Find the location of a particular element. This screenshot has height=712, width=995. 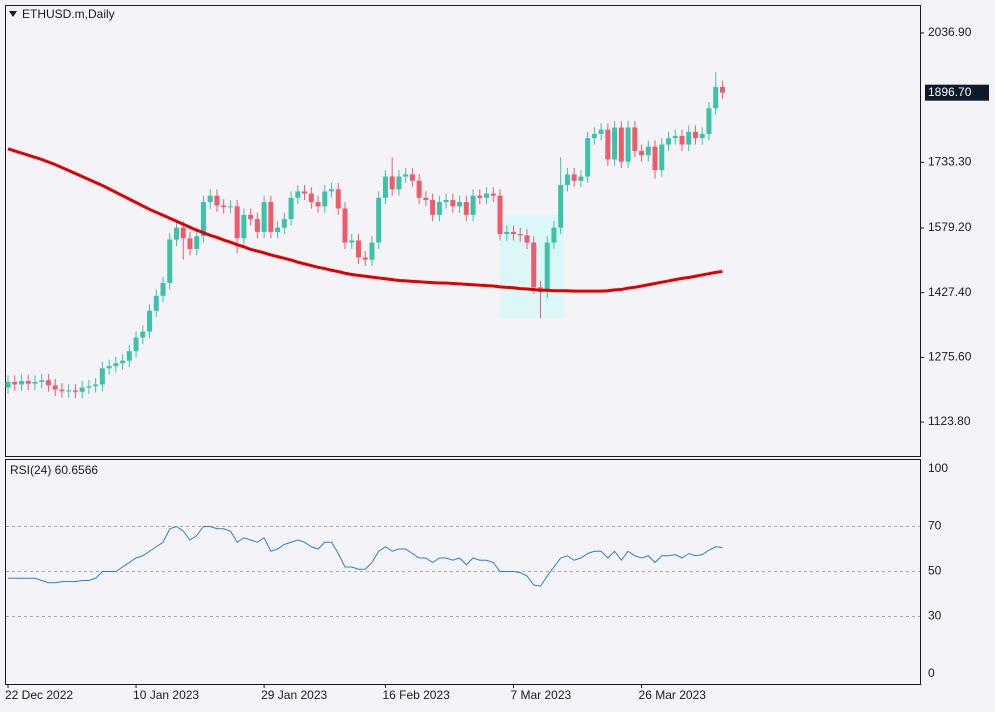

last-price-label: 1896.70 is located at coordinates (950, 92).